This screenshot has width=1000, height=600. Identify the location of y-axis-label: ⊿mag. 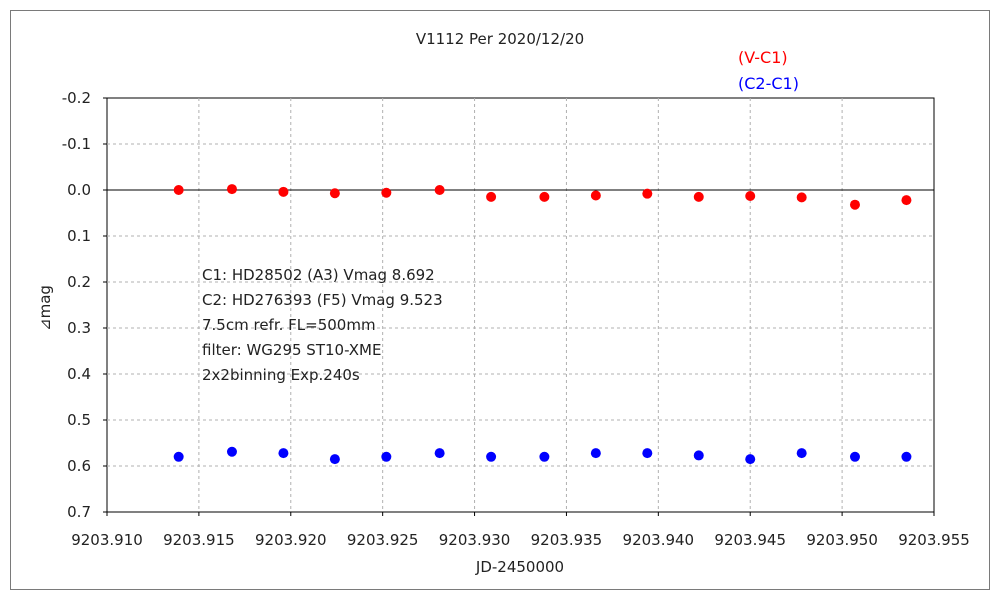
(45, 308).